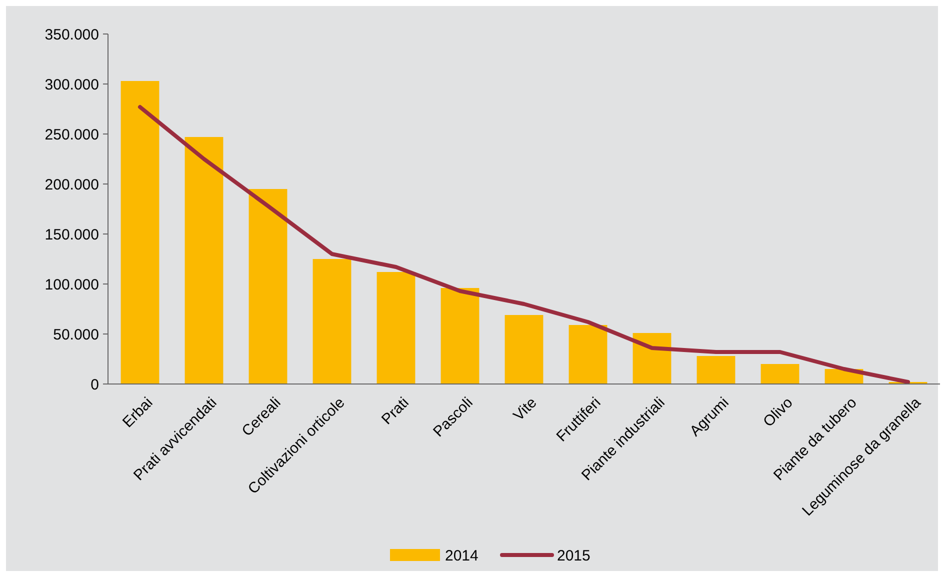 The width and height of the screenshot is (944, 577). Describe the element at coordinates (461, 555) in the screenshot. I see `legend-label: 2014` at that location.